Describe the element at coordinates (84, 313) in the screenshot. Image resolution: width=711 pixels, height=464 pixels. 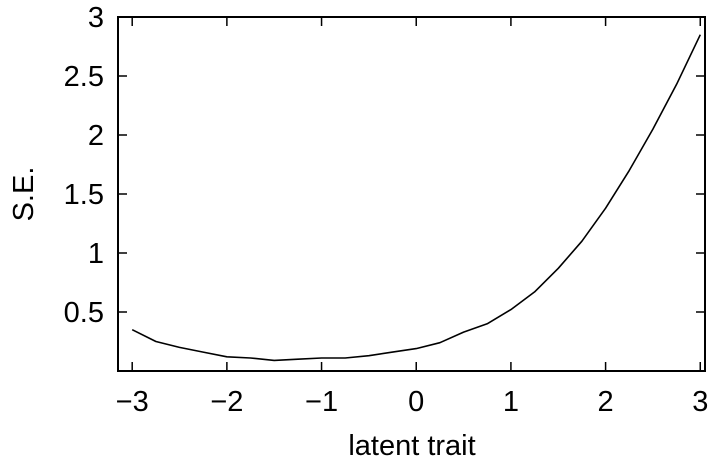
I see `y-tick-label: 0.5` at that location.